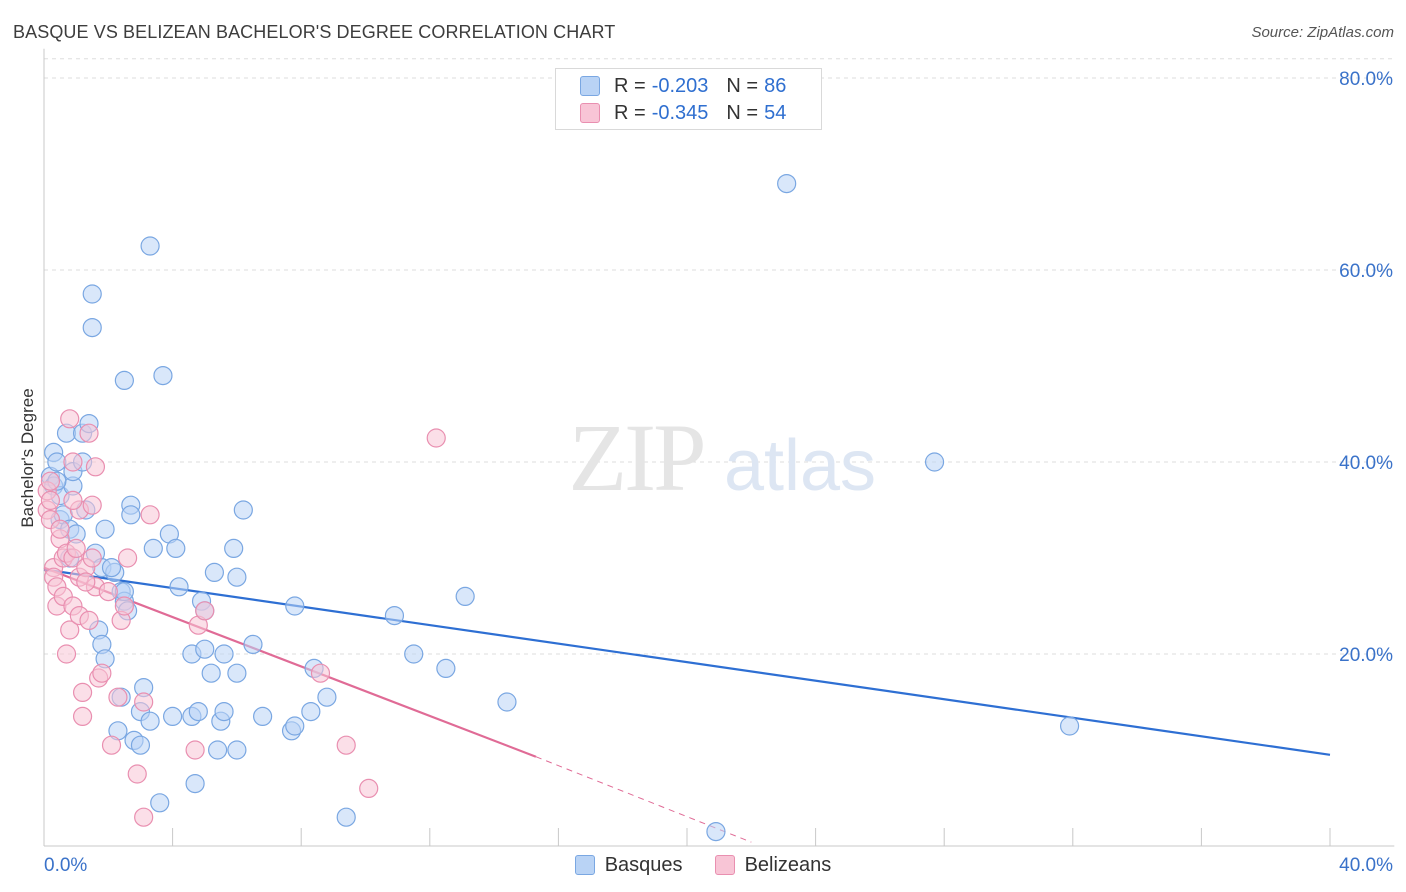 The image size is (1406, 892). I want to click on r-value: -0.203, so click(680, 85).